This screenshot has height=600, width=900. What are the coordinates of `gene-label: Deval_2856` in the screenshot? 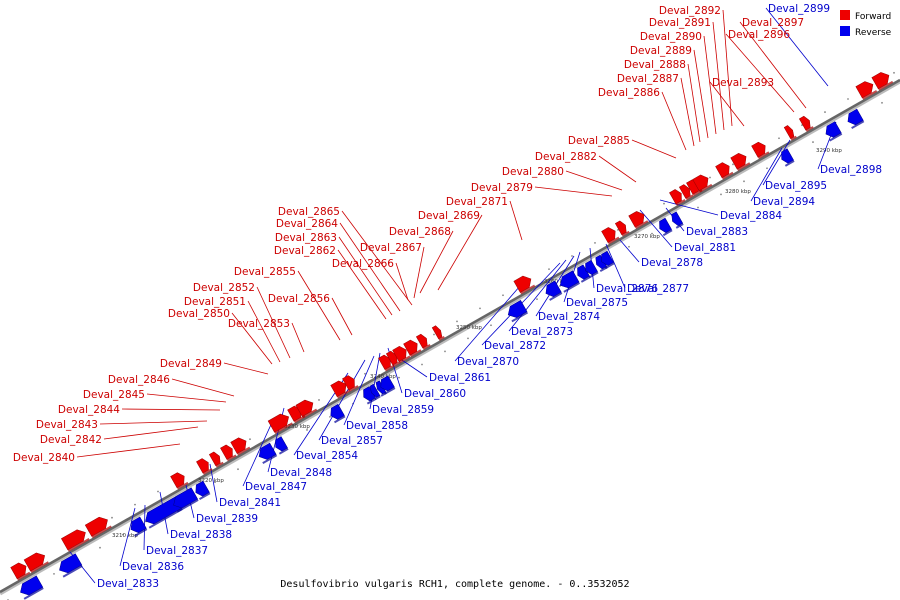 It's located at (299, 299).